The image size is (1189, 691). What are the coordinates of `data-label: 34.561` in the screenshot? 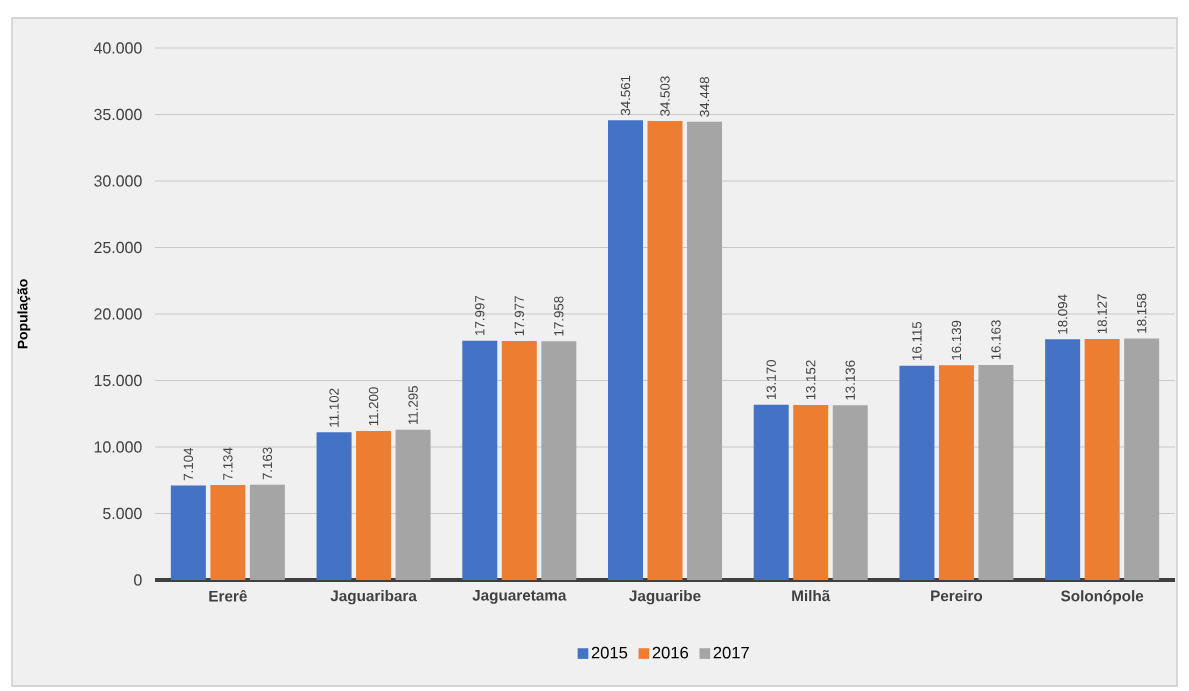 It's located at (625, 95).